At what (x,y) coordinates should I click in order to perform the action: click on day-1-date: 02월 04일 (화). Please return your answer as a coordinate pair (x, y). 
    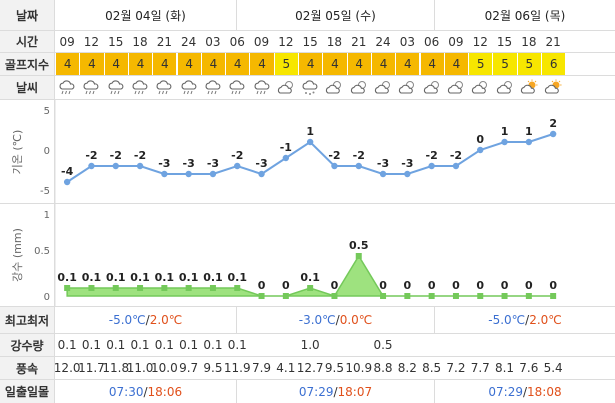
    Looking at the image, I should click on (145, 15).